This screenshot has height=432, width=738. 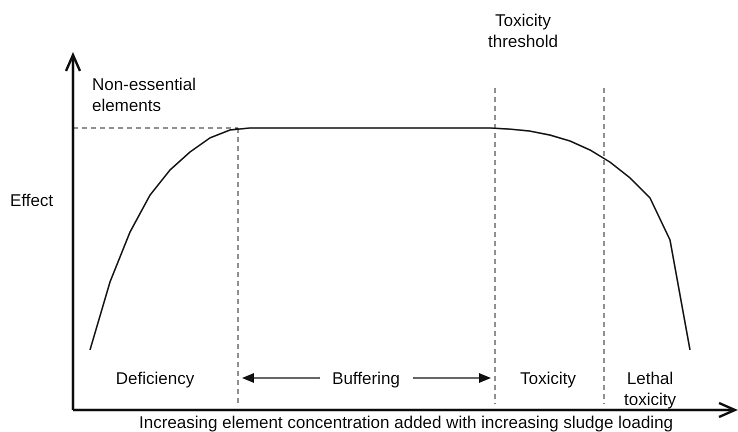 What do you see at coordinates (32, 200) in the screenshot?
I see `y-axis-title: Effect` at bounding box center [32, 200].